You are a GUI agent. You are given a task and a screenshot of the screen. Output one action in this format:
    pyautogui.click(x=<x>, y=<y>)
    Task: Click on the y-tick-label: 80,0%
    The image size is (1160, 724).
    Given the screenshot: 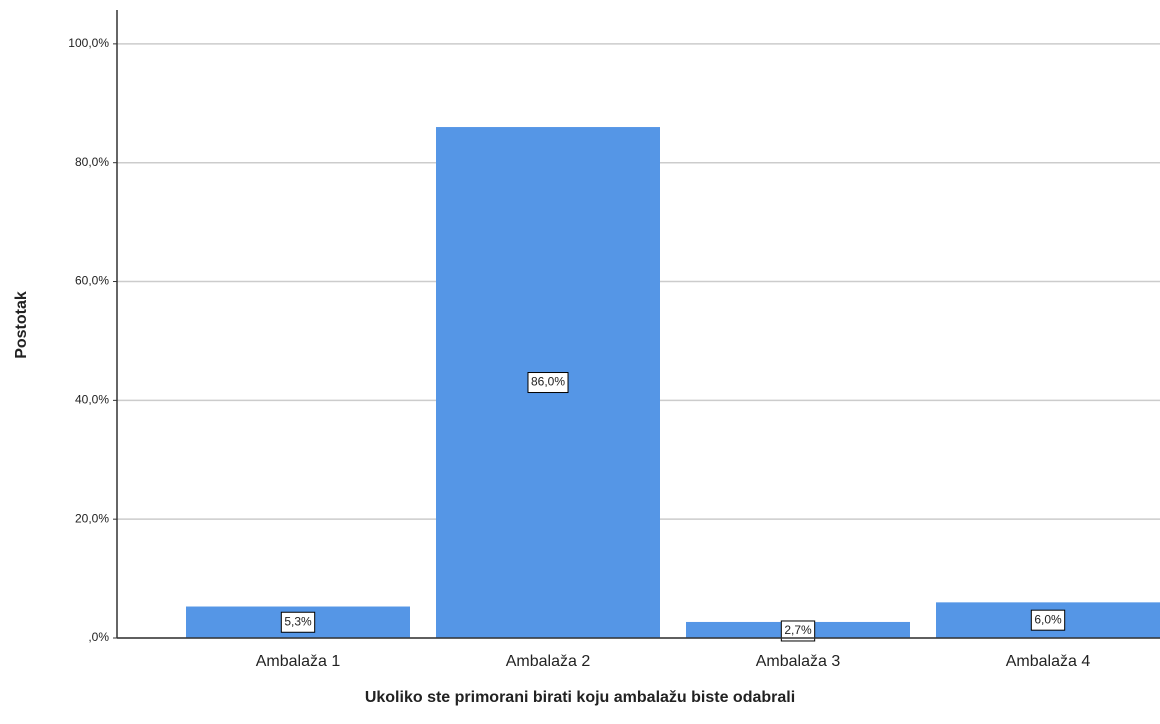 What is the action you would take?
    pyautogui.click(x=92, y=162)
    